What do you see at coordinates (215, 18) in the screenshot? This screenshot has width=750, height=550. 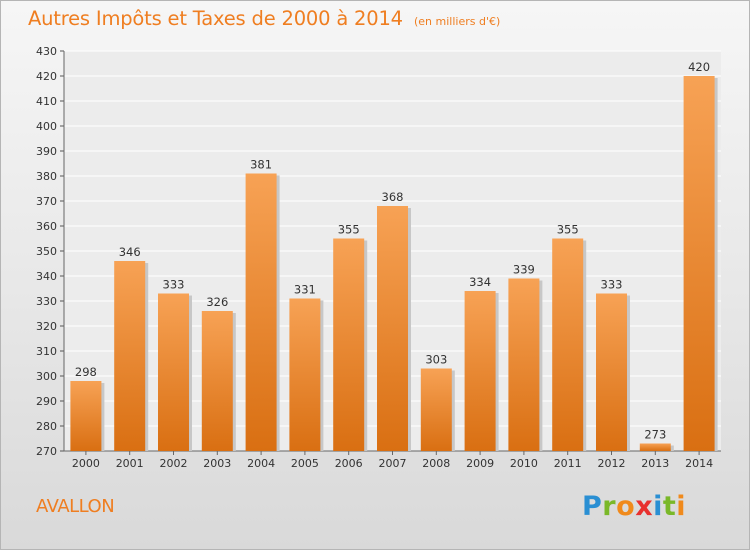 I see `chart-title: Autres Impôts et Taxes de 2000 à 2014` at bounding box center [215, 18].